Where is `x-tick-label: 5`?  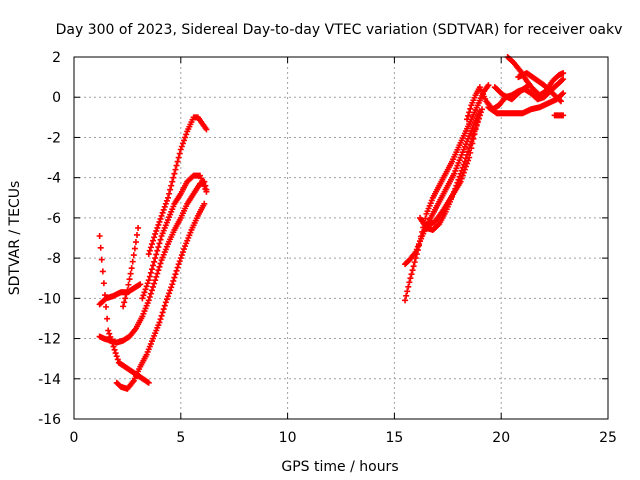 x-tick-label: 5 is located at coordinates (180, 438).